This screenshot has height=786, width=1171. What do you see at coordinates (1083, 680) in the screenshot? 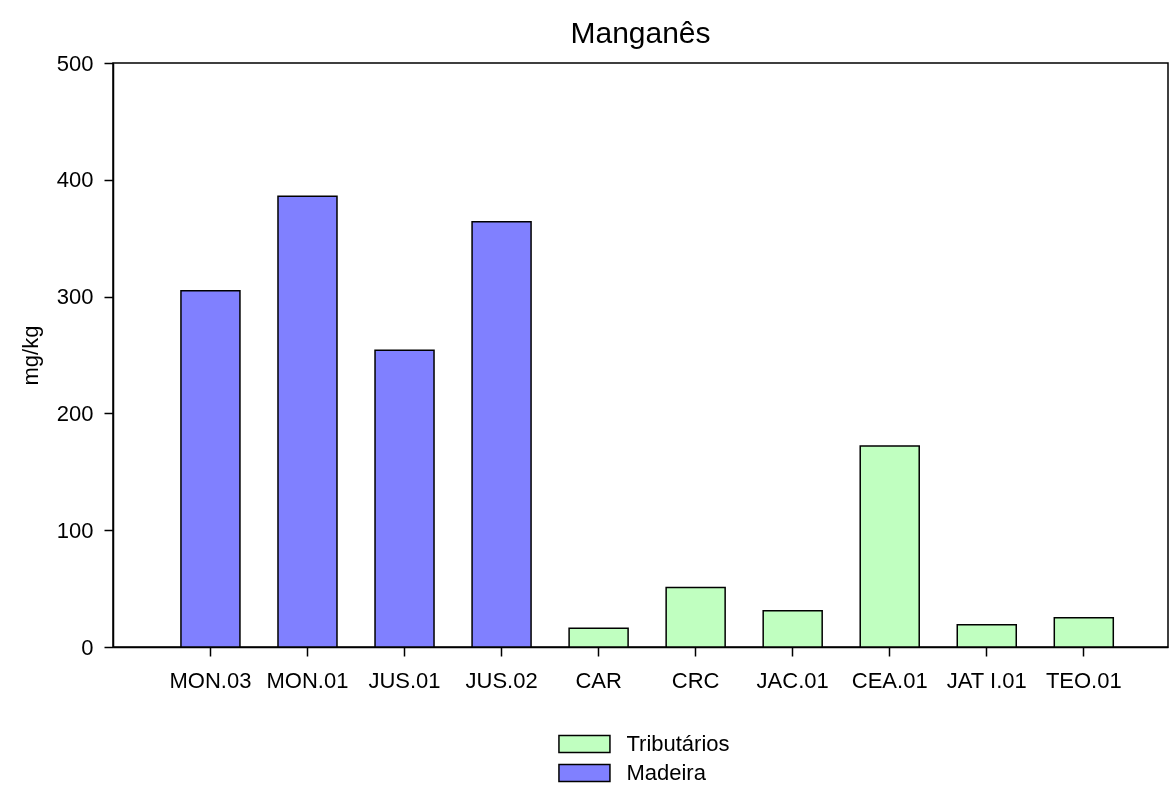
I see `x-tick-label: TEO.01` at bounding box center [1083, 680].